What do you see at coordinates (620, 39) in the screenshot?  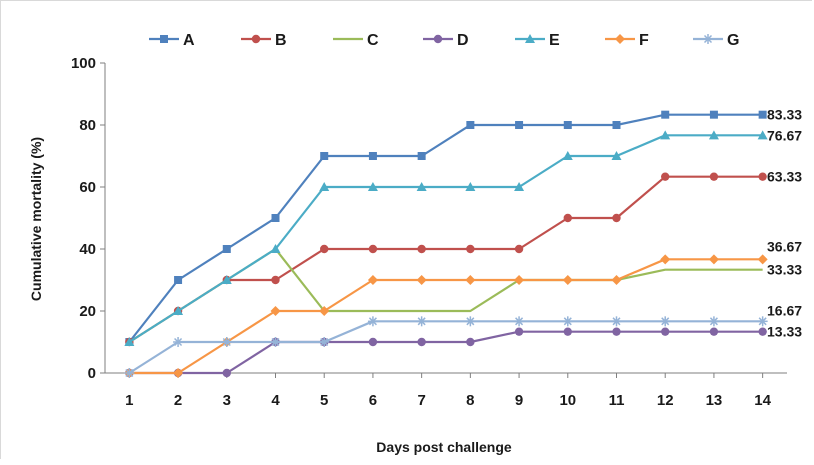 I see `legend-swatch-marker-f` at bounding box center [620, 39].